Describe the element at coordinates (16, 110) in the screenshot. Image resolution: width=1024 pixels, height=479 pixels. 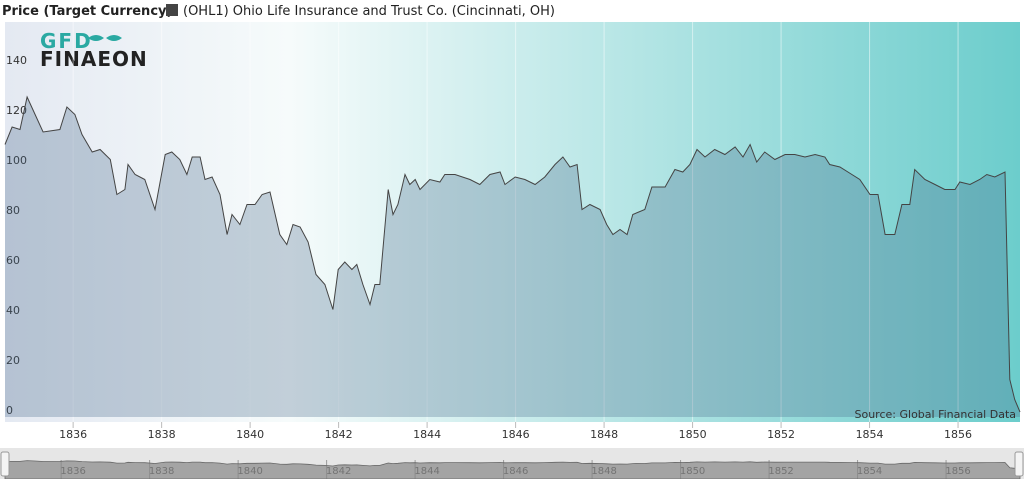
I see `y-tick-label: 120` at that location.